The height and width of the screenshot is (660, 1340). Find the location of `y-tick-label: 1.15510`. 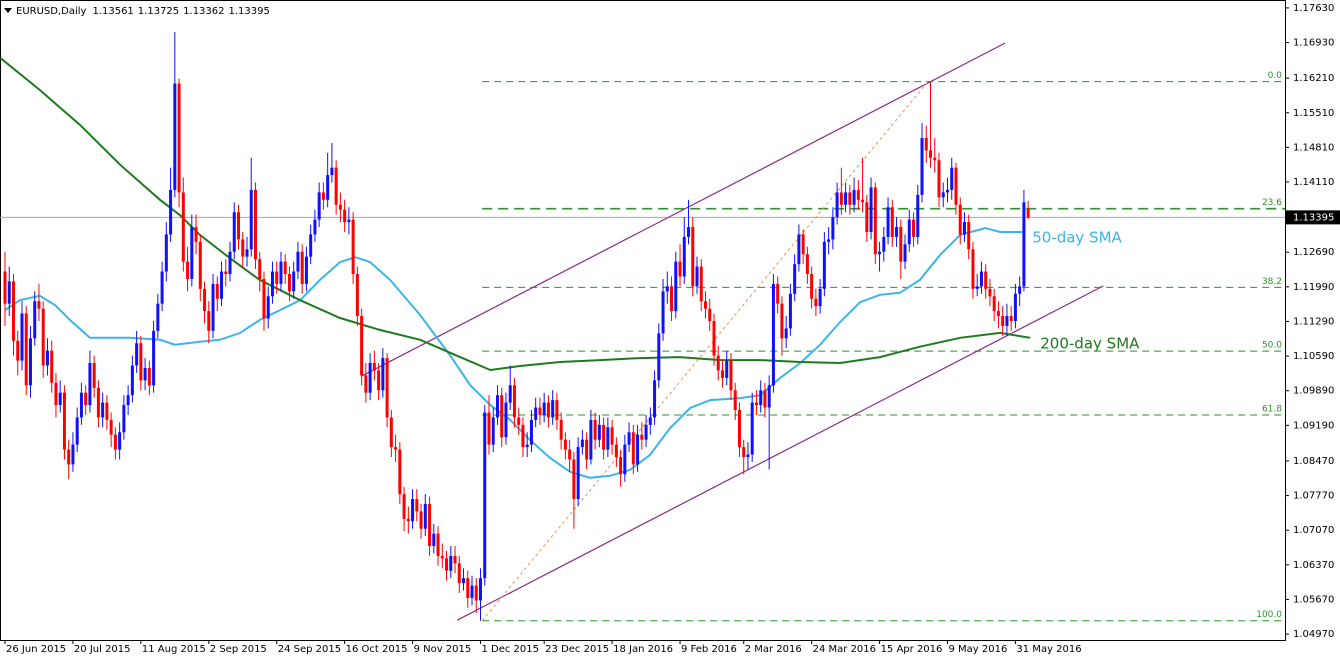

y-tick-label: 1.15510 is located at coordinates (1313, 113).